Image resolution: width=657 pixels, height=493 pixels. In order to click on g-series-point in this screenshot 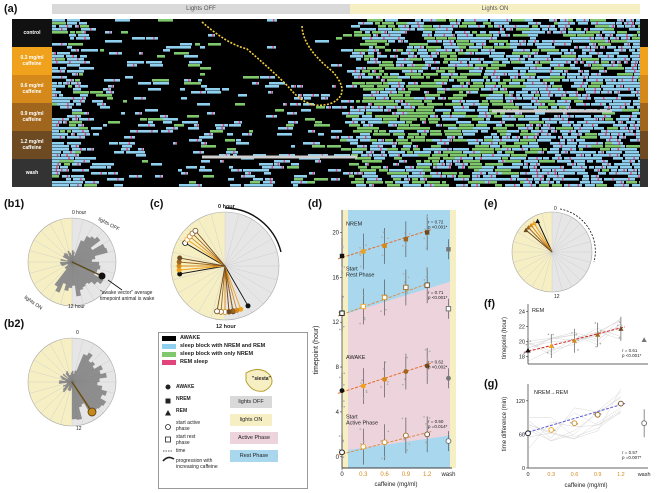, I will do `click(597, 414)`.